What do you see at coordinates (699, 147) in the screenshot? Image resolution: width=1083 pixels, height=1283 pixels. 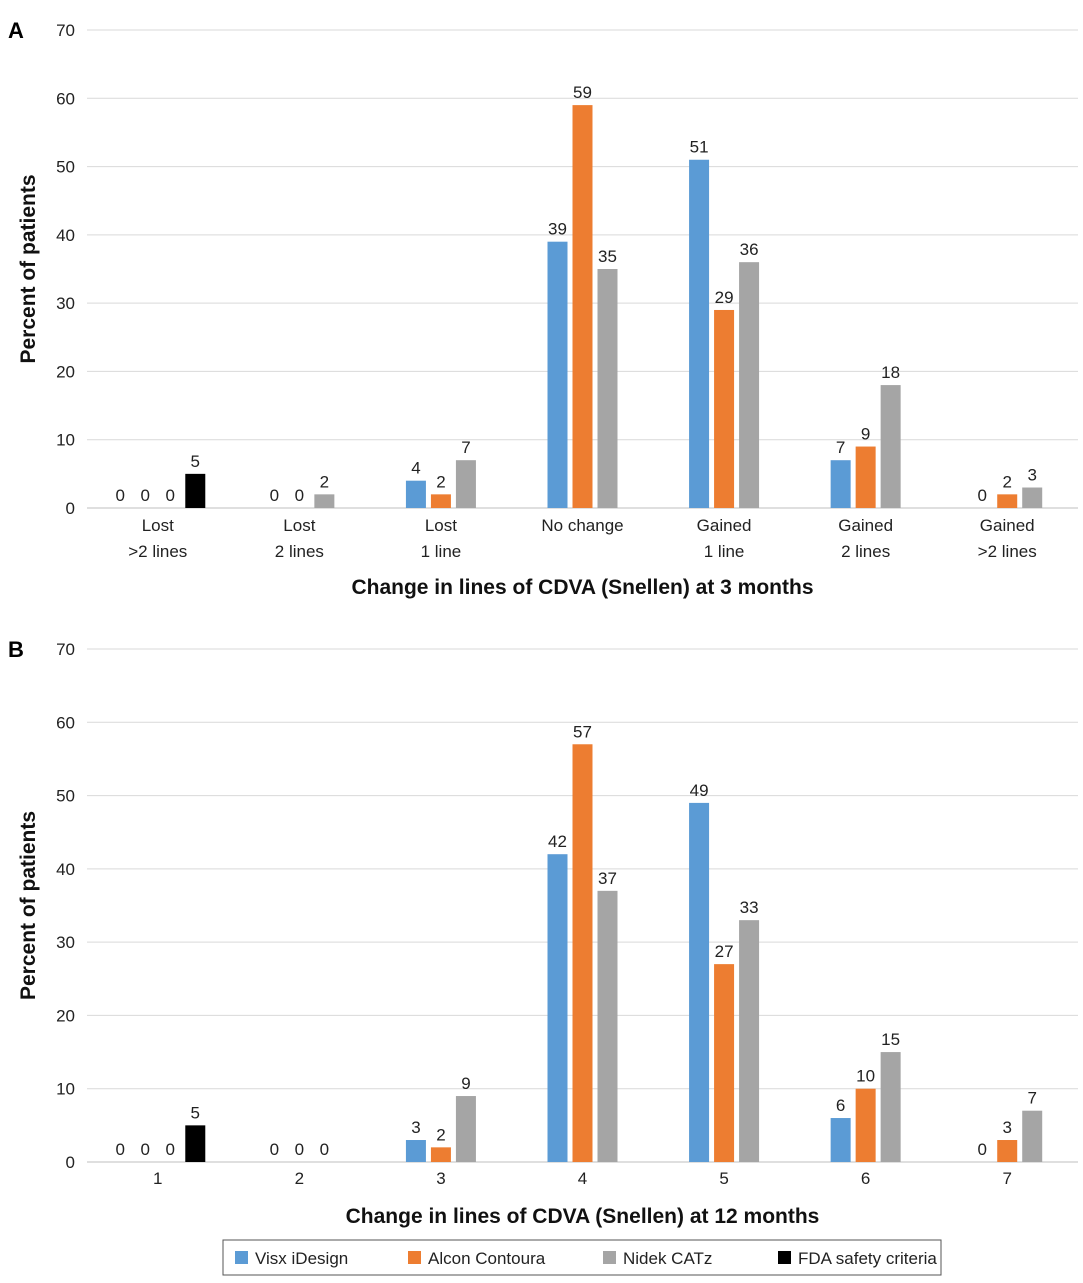 I see `data-label: 51` at bounding box center [699, 147].